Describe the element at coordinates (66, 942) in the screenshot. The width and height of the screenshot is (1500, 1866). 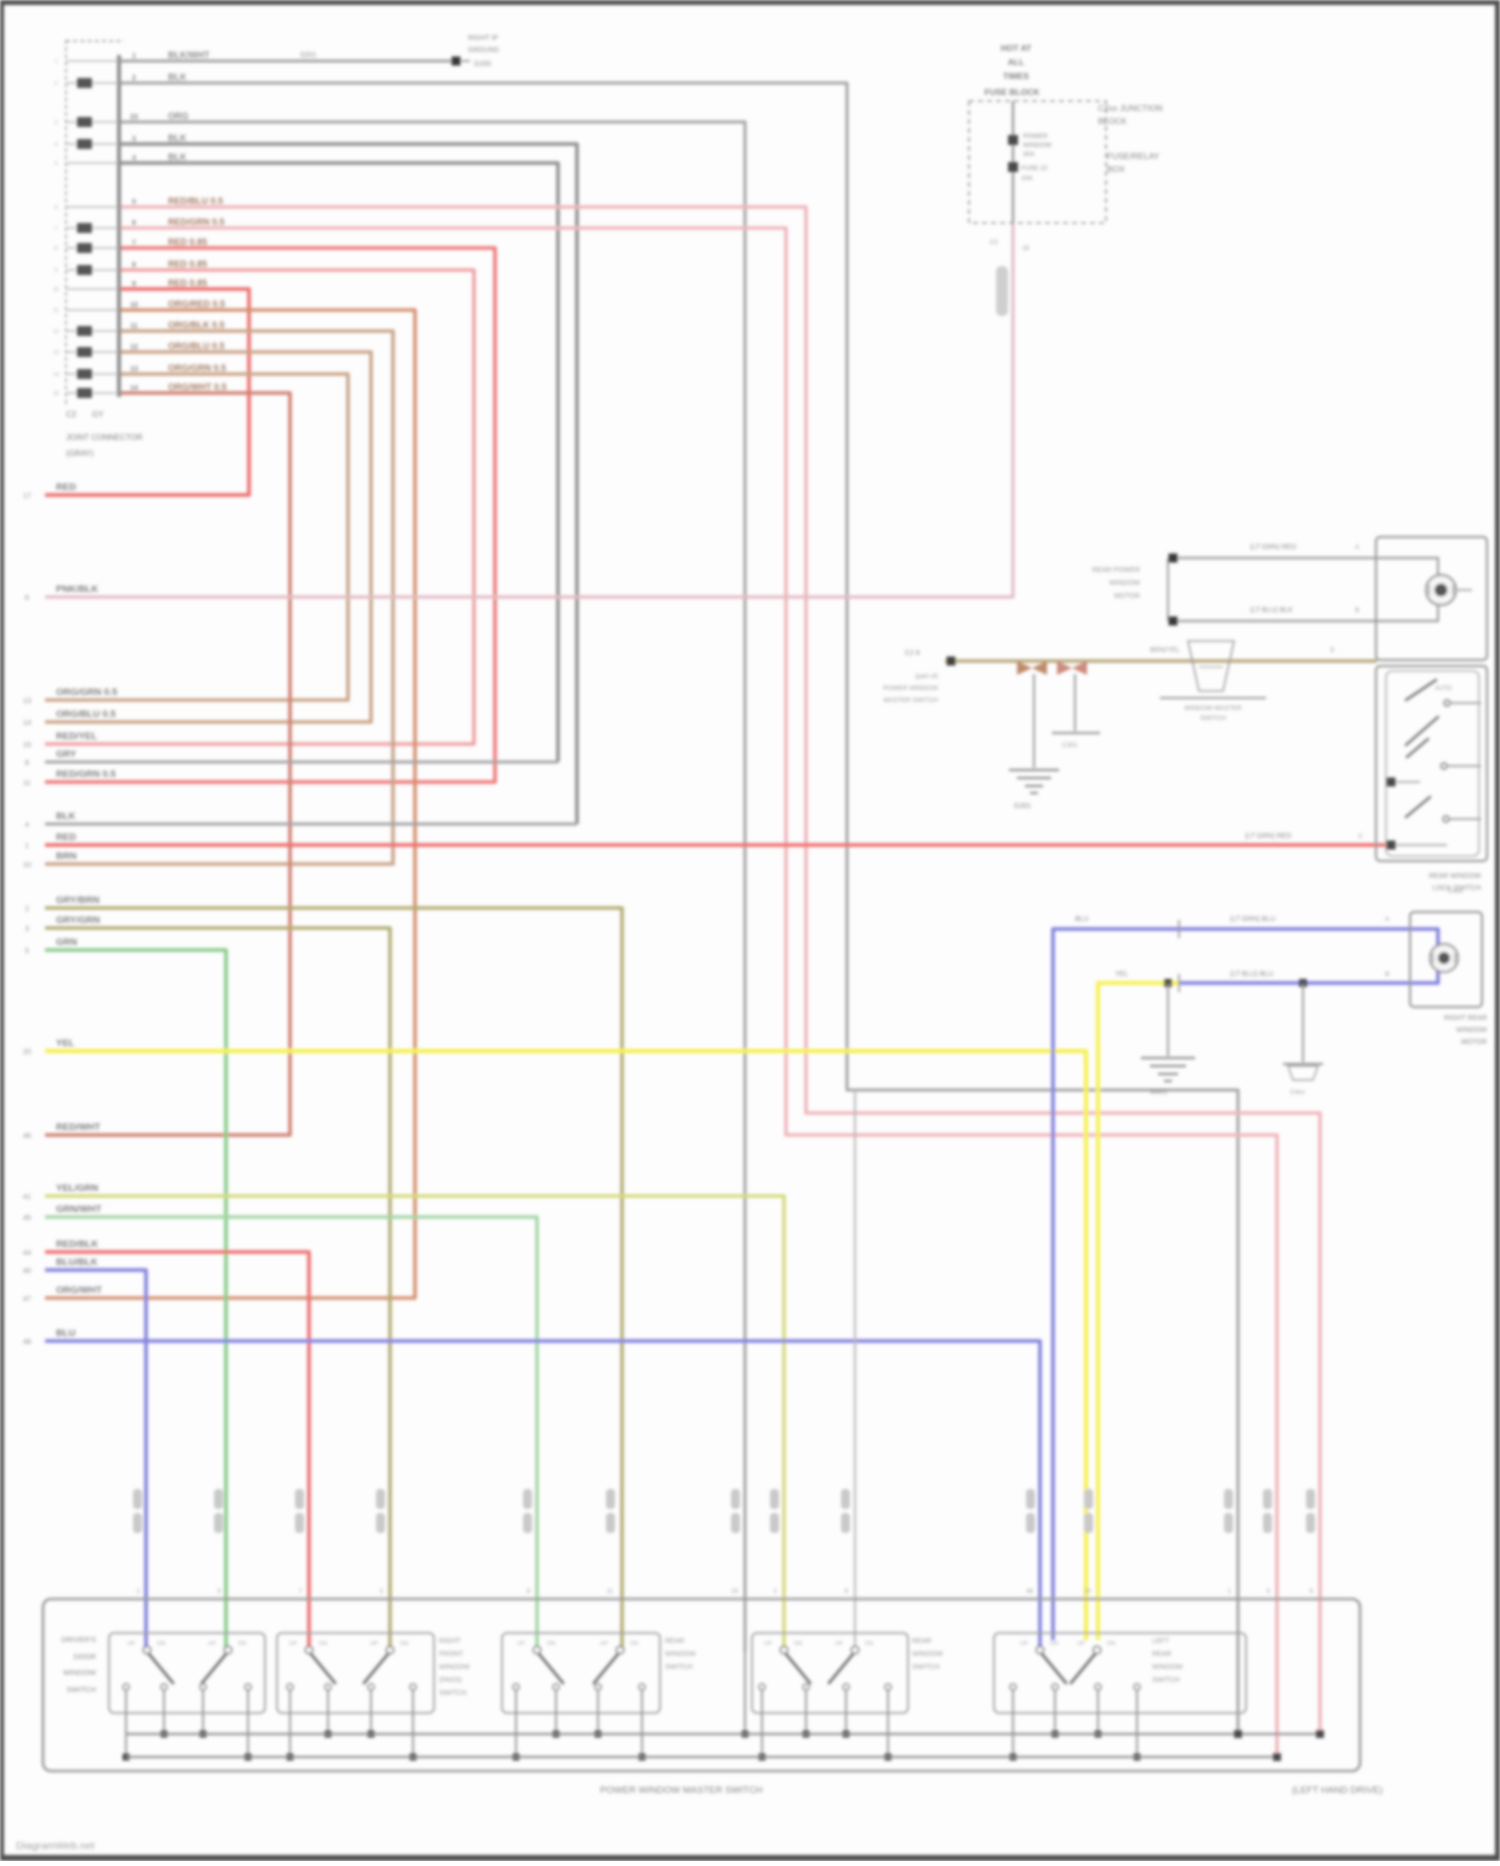
I see `svg-text: GRN` at that location.